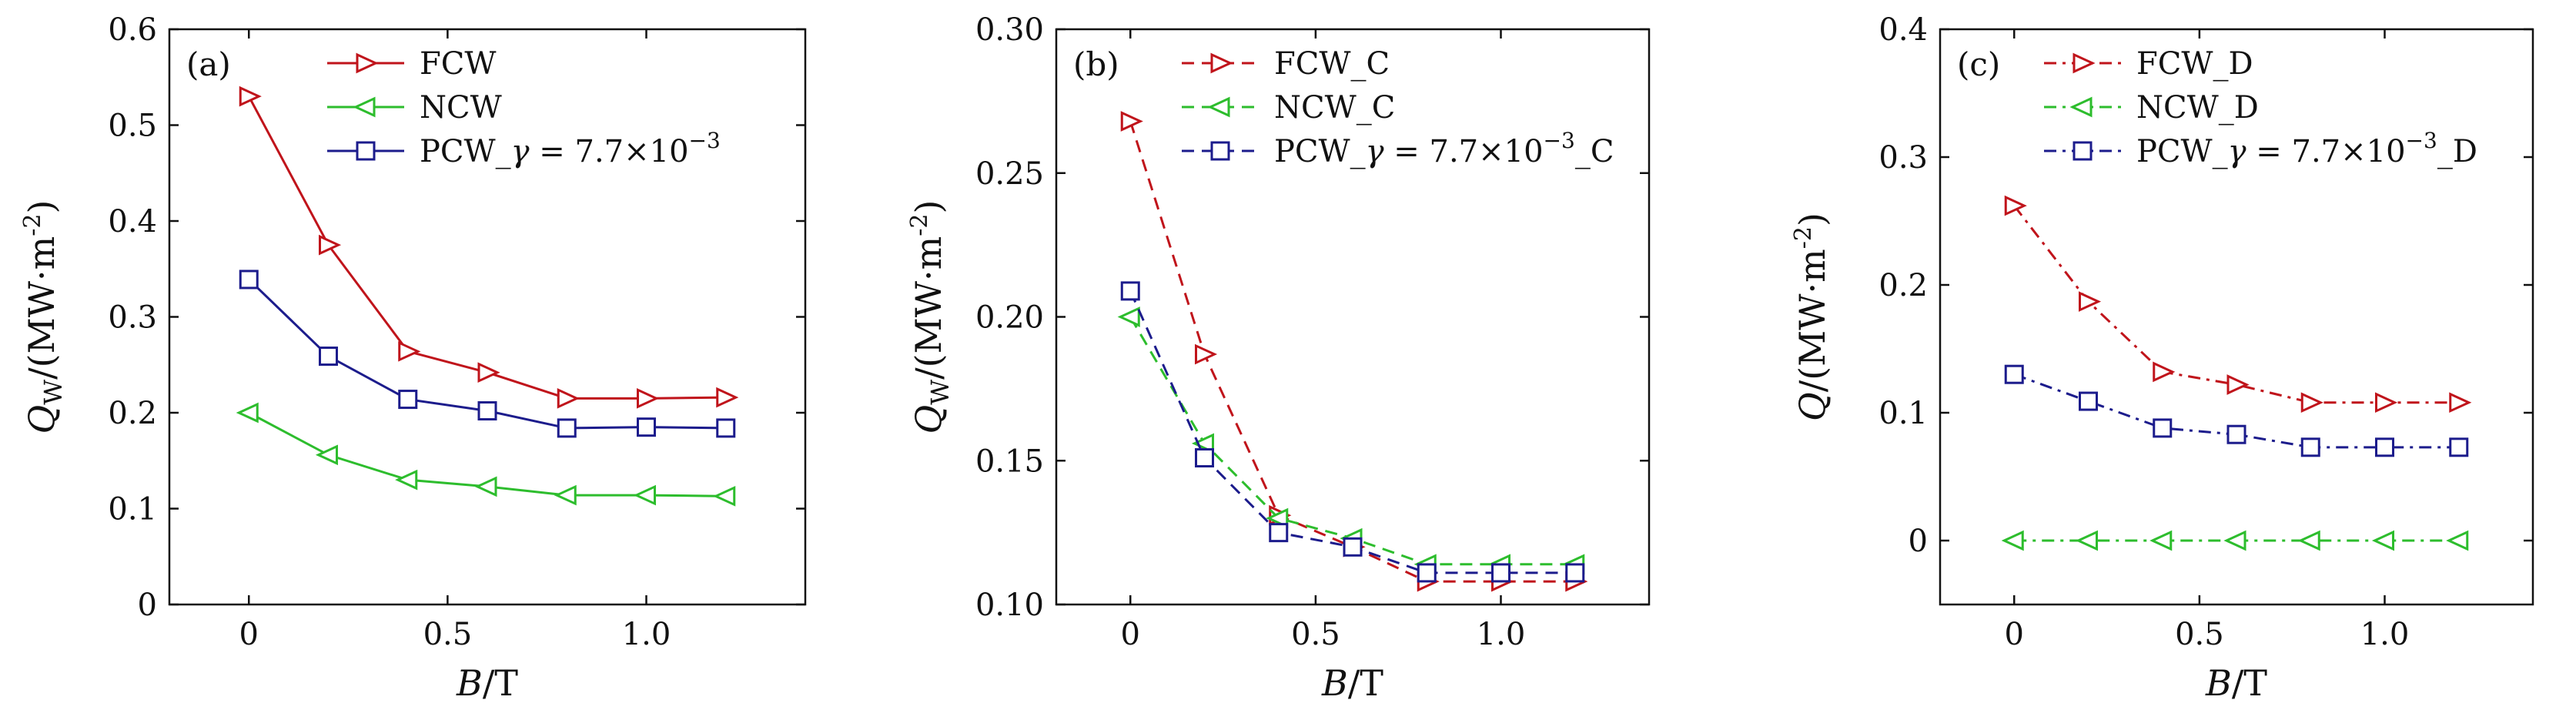 This screenshot has height=720, width=2576. Describe the element at coordinates (209, 64) in the screenshot. I see `panel-tag: (a)` at that location.